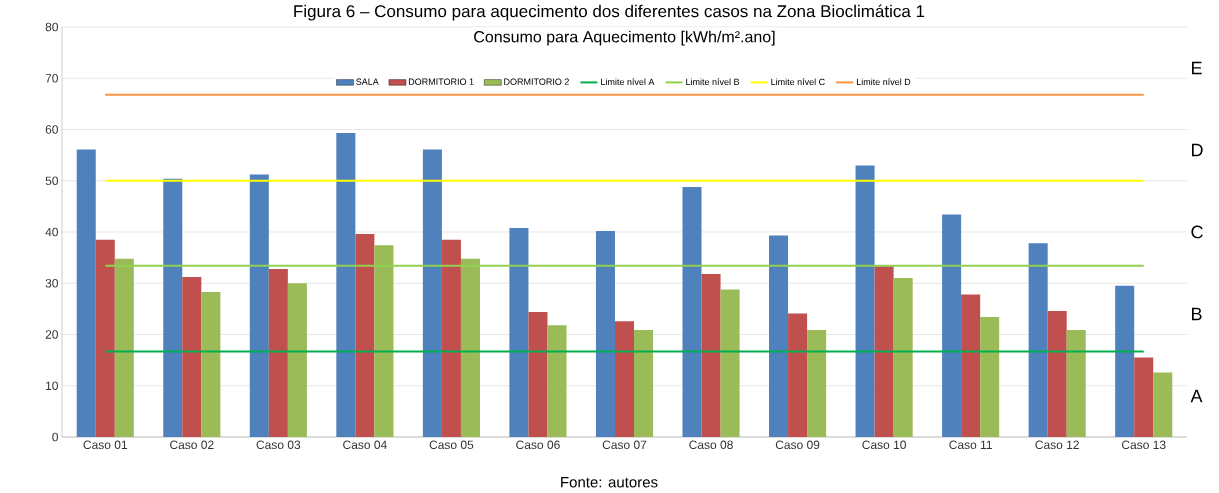  What do you see at coordinates (1143, 445) in the screenshot?
I see `x-tick-label: Caso 13` at bounding box center [1143, 445].